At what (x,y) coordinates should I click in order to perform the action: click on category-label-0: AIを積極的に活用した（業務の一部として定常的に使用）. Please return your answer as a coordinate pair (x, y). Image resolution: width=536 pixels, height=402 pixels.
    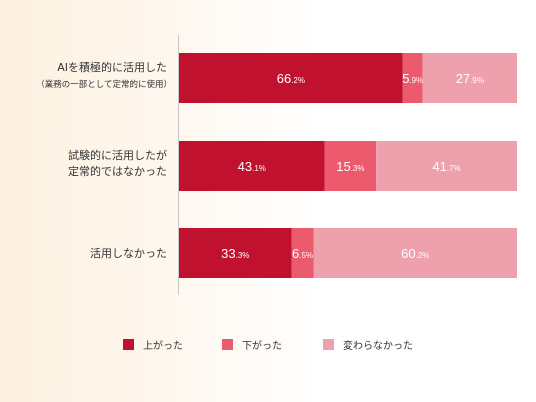
    Looking at the image, I should click on (104, 75).